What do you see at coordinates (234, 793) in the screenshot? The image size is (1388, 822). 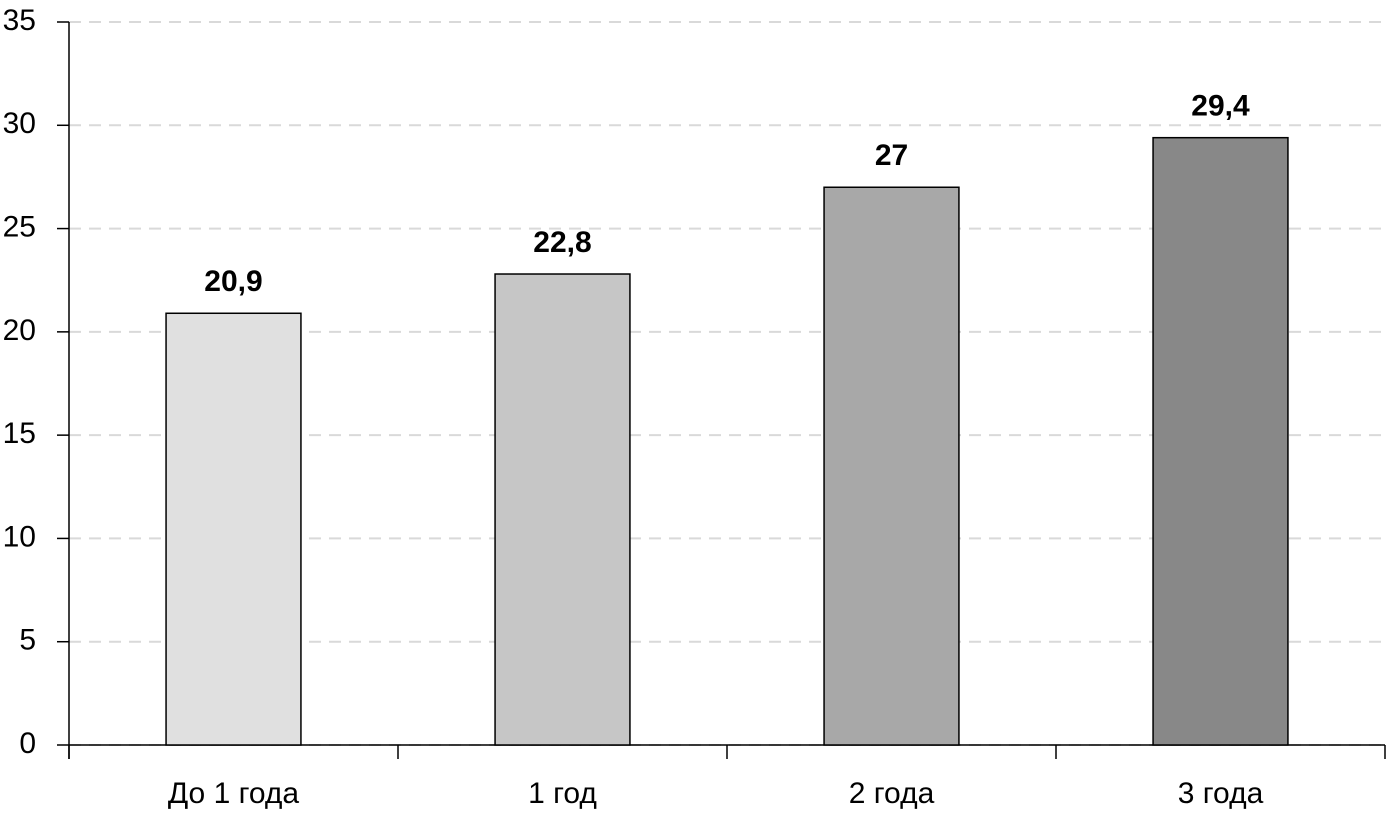 I see `x-tick-label: До 1 года` at bounding box center [234, 793].